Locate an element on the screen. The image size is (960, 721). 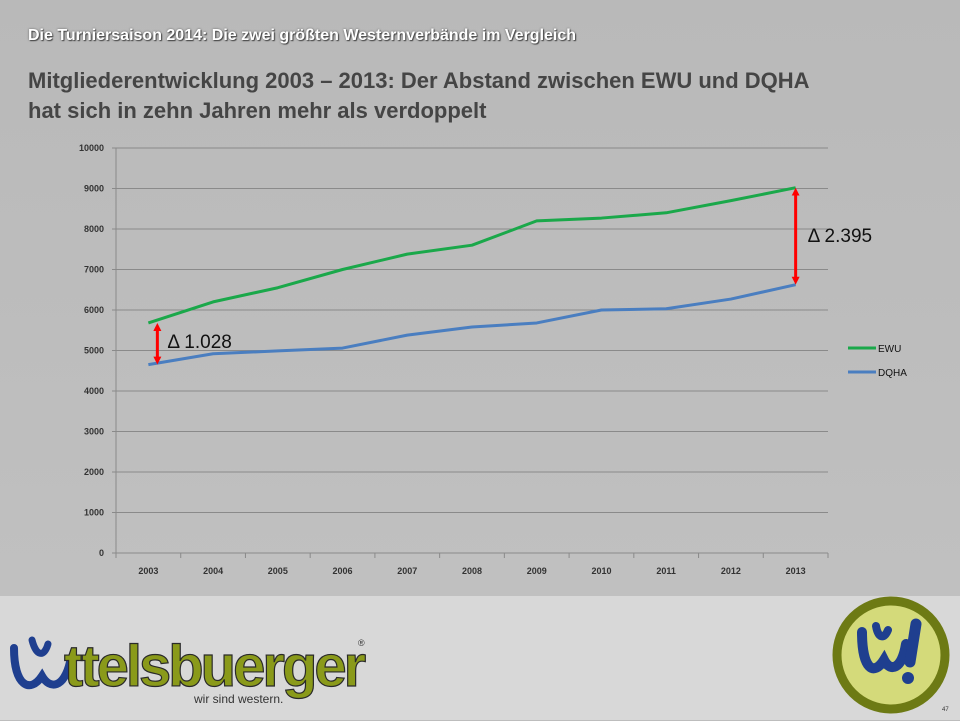
x-tick-label: 2008 is located at coordinates (472, 571).